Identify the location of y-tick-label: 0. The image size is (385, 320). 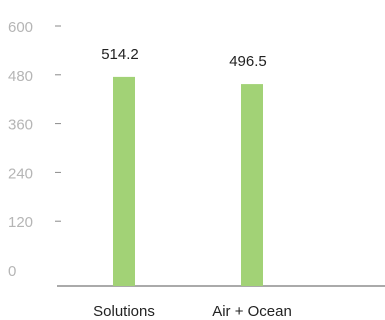
(12, 271).